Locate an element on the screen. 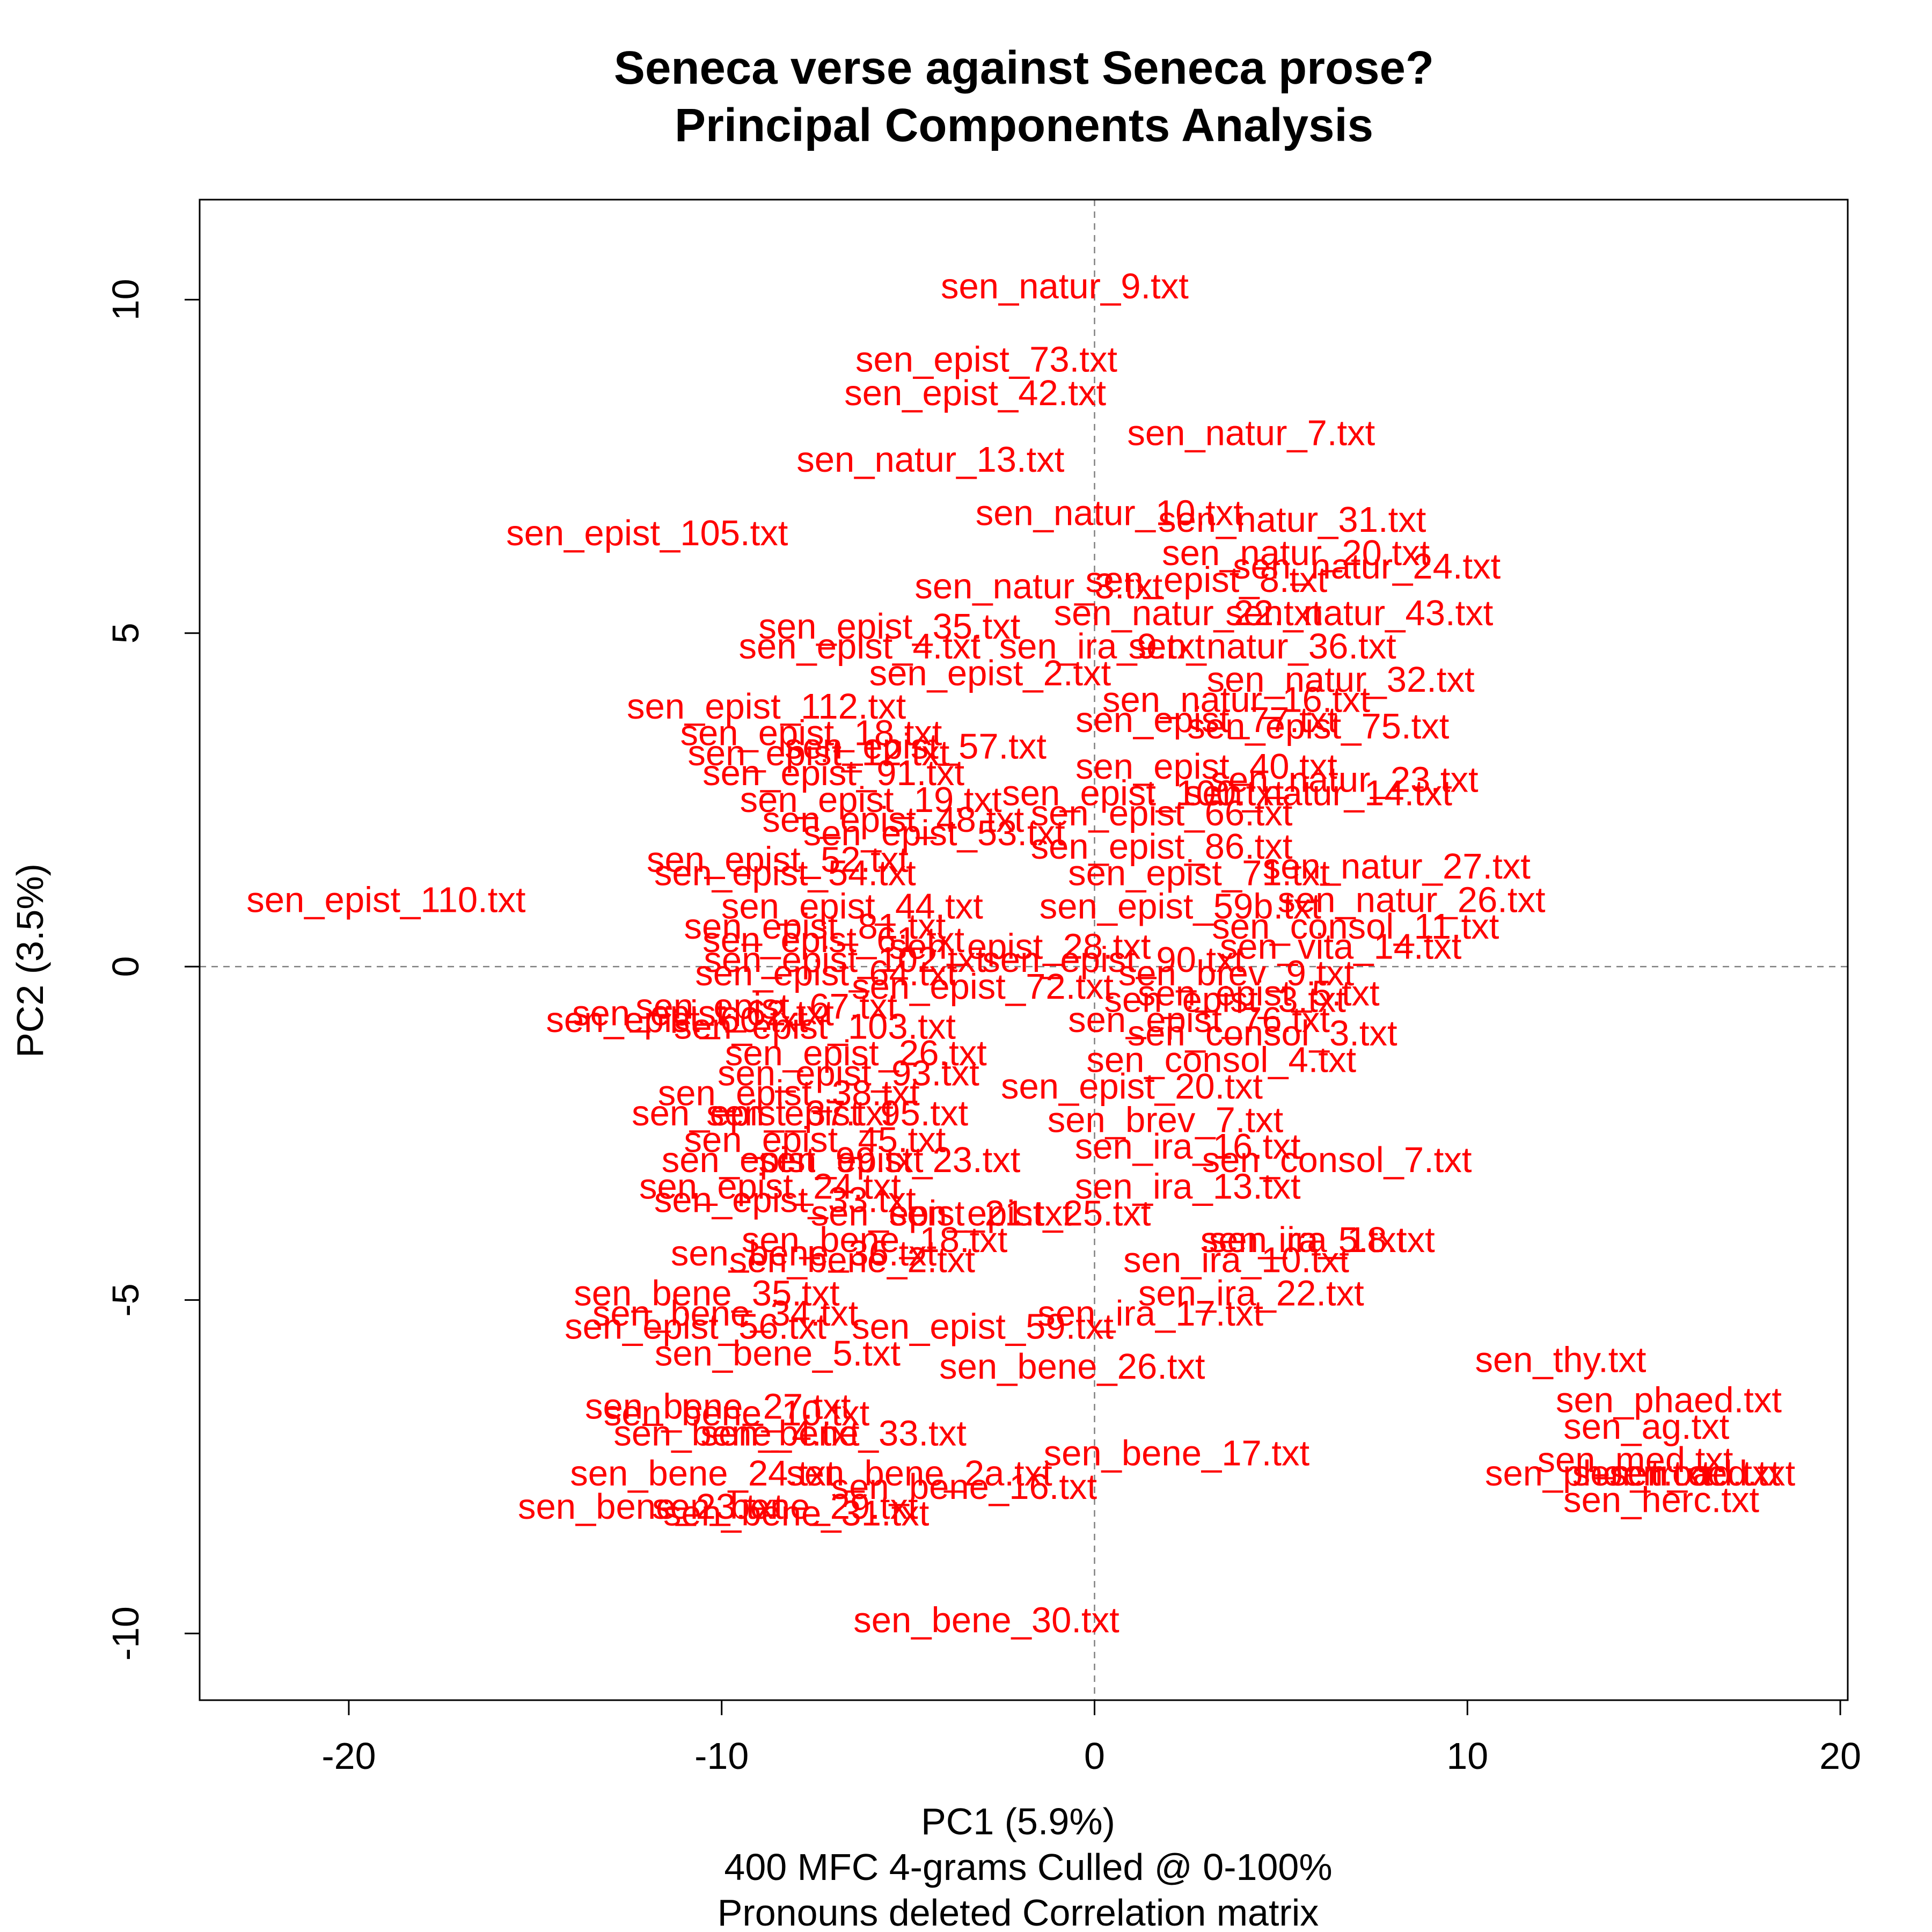  point-label: sen_epist_53.txt is located at coordinates (934, 833).